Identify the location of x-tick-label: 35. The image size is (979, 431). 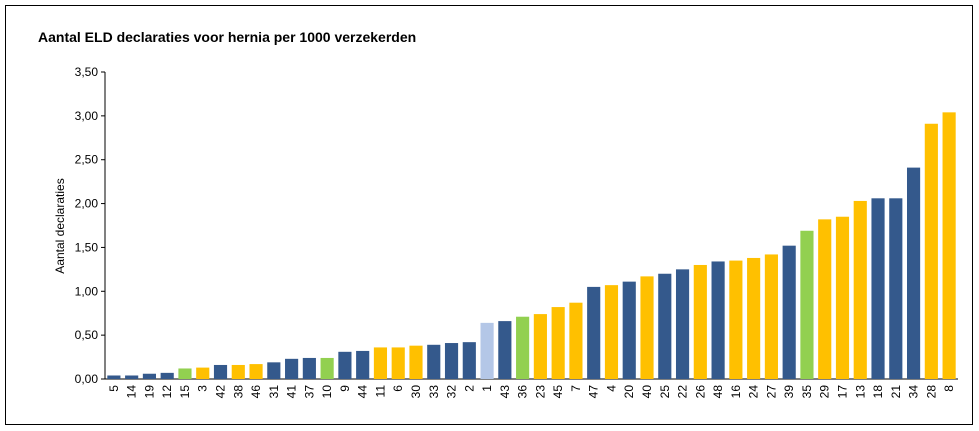
(807, 392).